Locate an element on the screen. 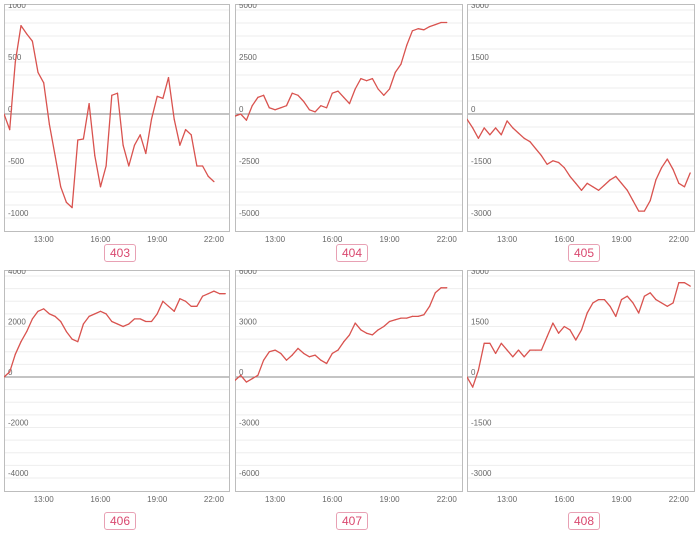 Image resolution: width=700 pixels, height=536 pixels. y-tick-label: 5000 is located at coordinates (248, 7).